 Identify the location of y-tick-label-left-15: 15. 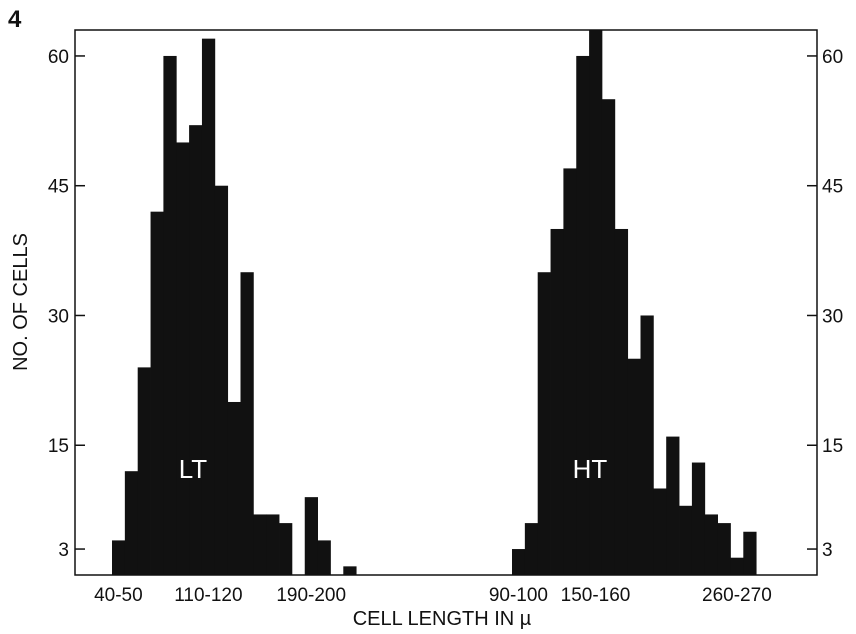
(58, 446).